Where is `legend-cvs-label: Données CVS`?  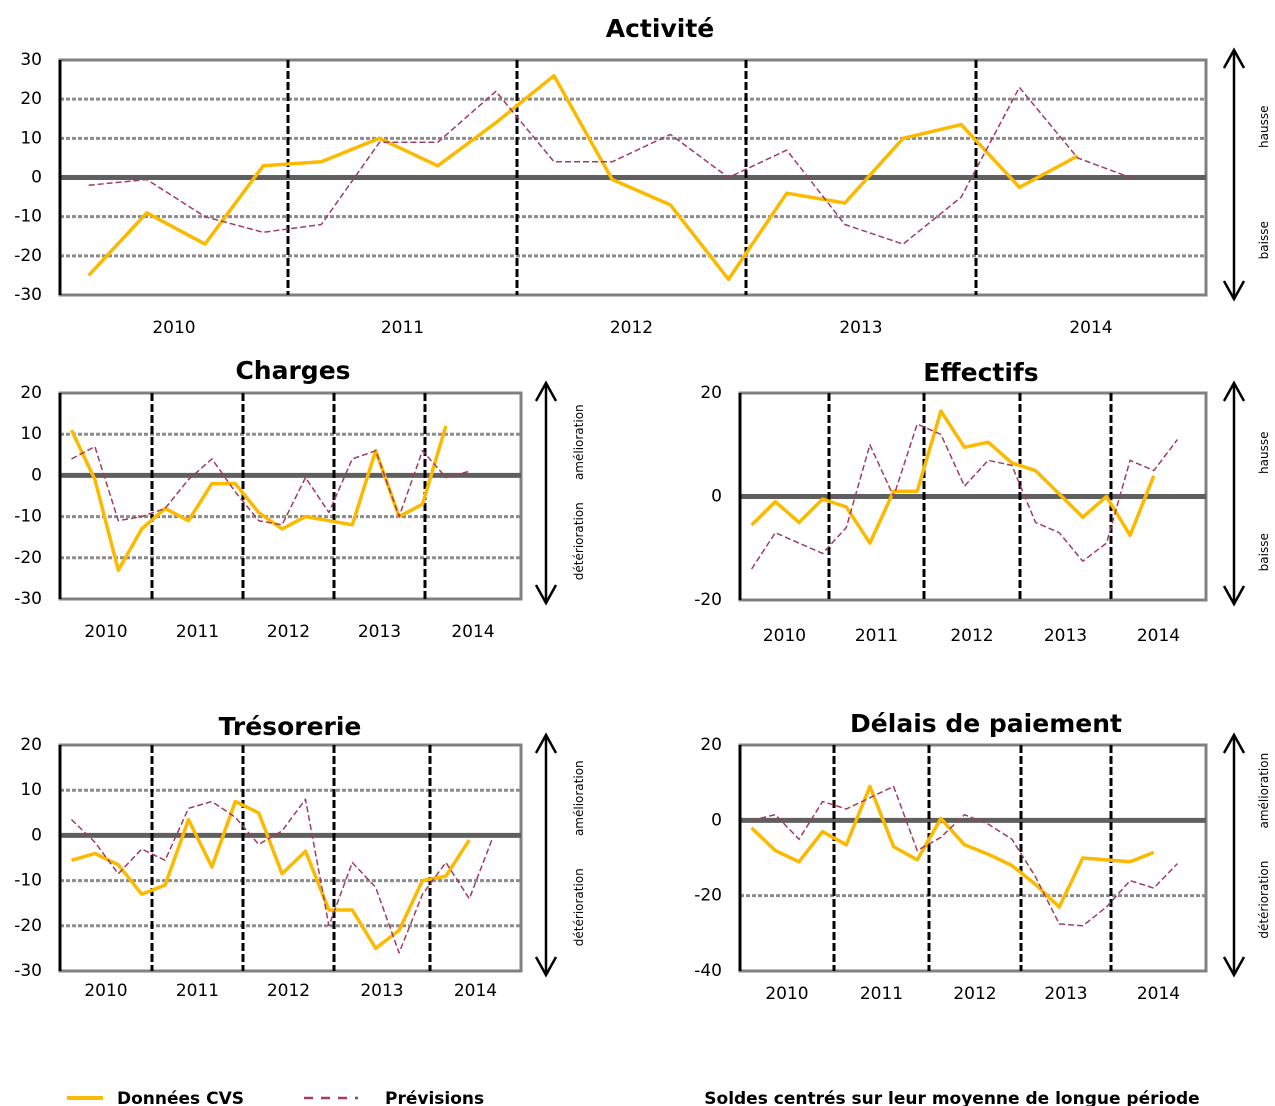
legend-cvs-label: Données CVS is located at coordinates (180, 1097).